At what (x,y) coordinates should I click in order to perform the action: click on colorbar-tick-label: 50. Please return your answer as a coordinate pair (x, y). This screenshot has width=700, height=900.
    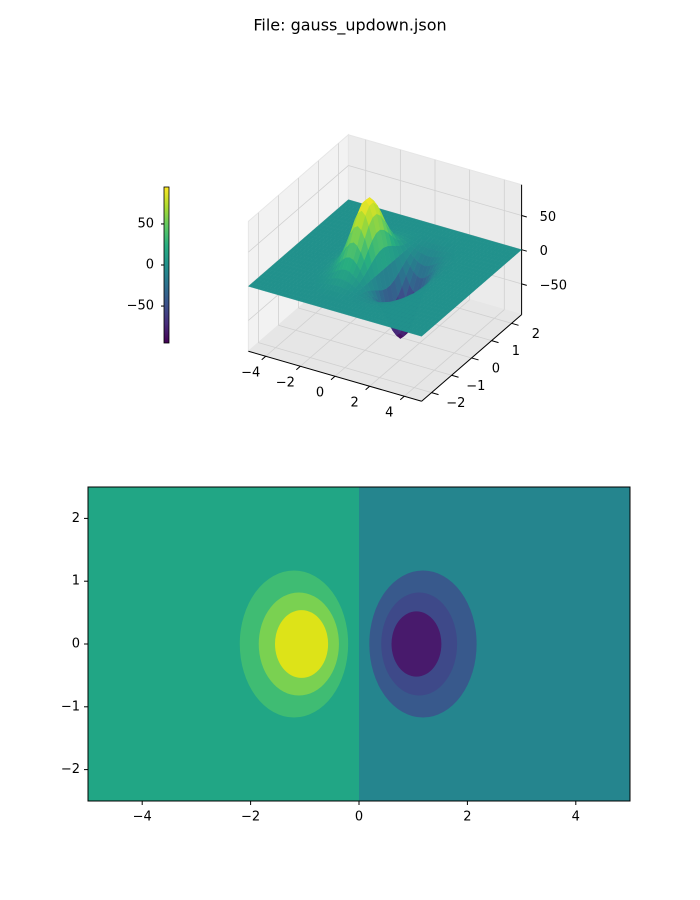
    Looking at the image, I should click on (145, 223).